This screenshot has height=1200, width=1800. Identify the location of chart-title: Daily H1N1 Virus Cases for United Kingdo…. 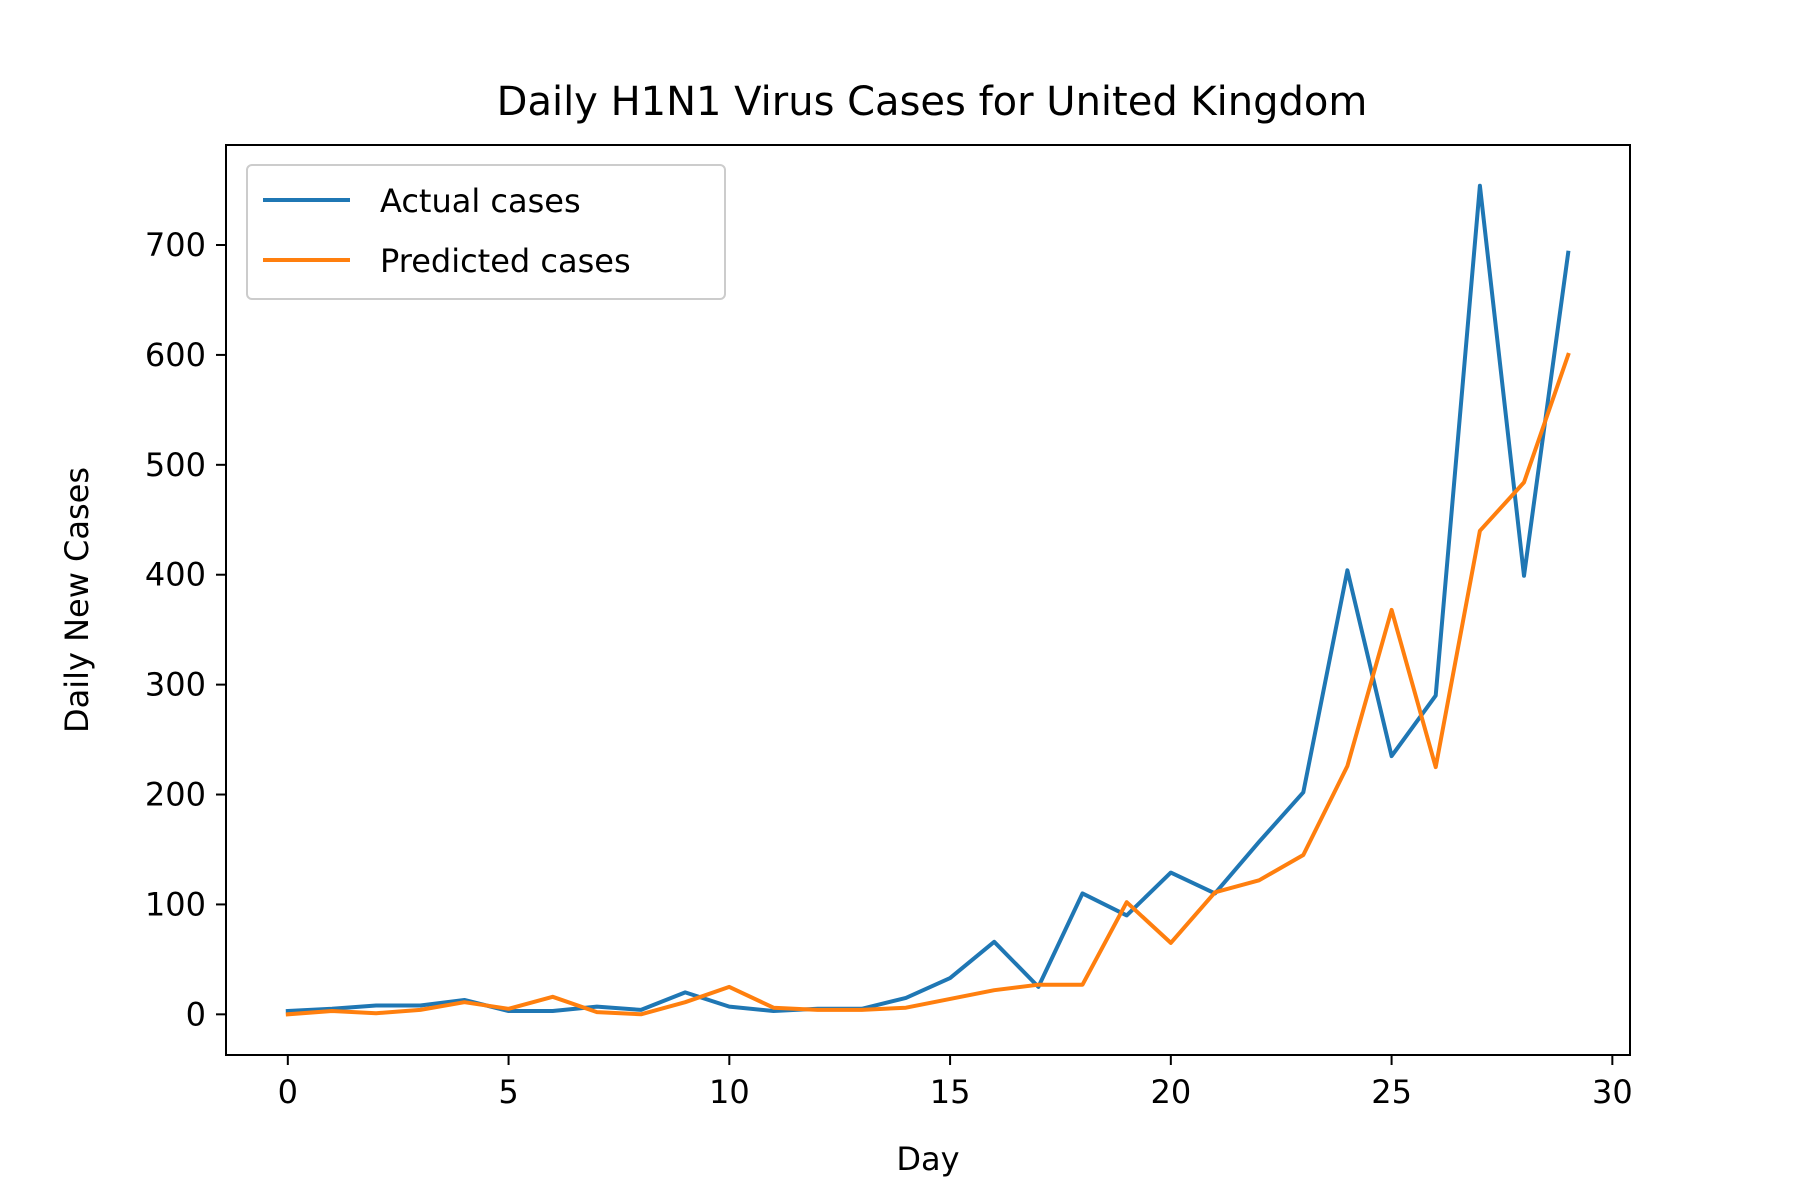
(932, 102).